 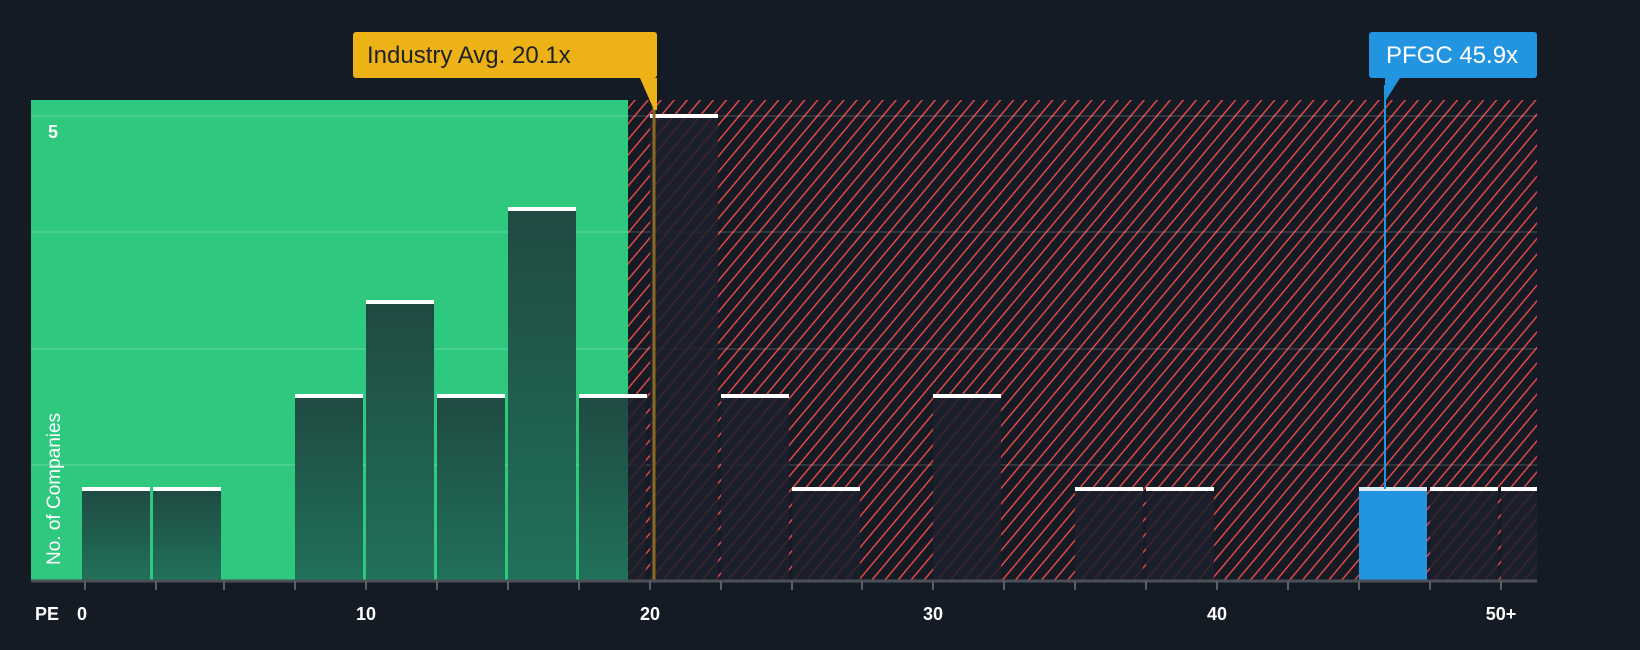 What do you see at coordinates (650, 614) in the screenshot?
I see `x-tick-20: 20` at bounding box center [650, 614].